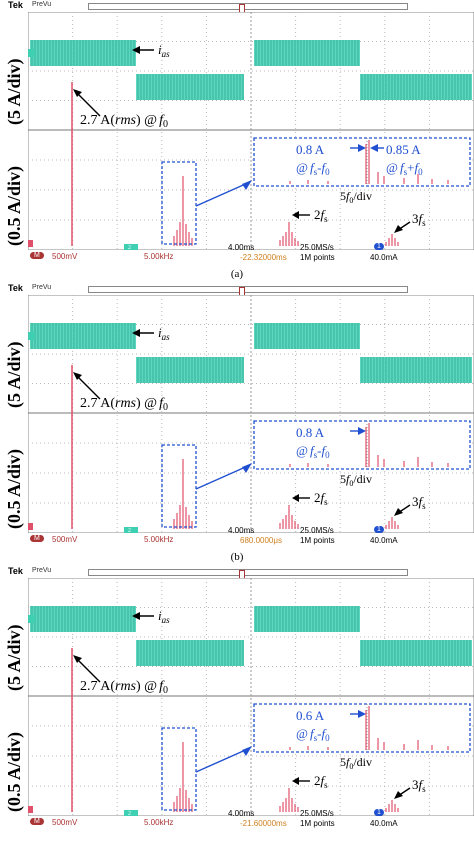 The image size is (474, 852). What do you see at coordinates (404, 168) in the screenshot?
I see `zoom-right-freq: @ fs+f0` at bounding box center [404, 168].